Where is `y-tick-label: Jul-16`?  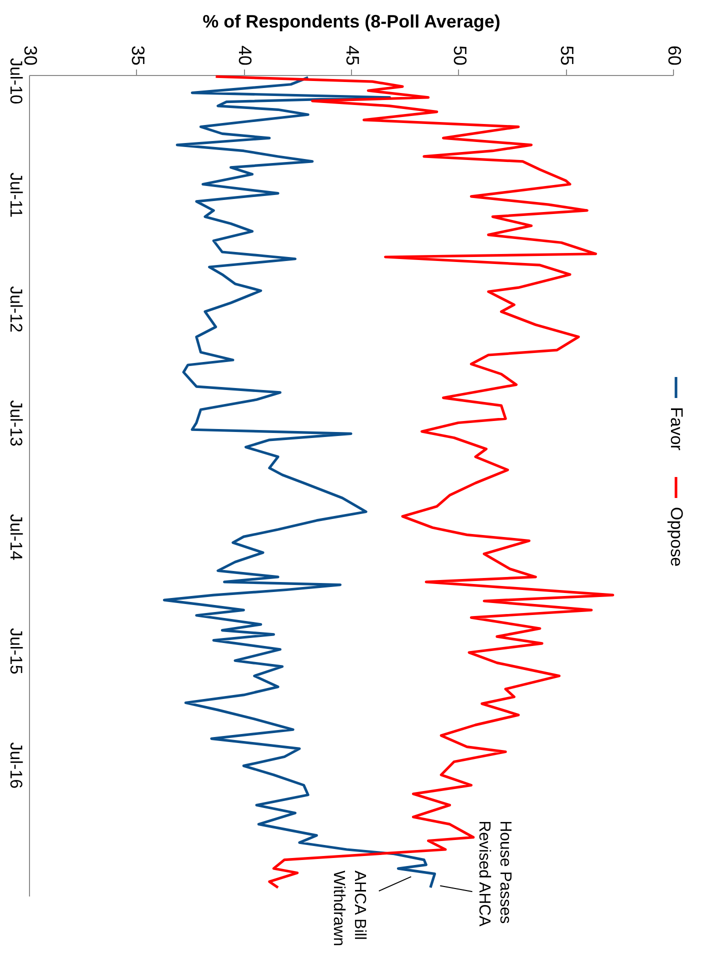
y-tick-label: Jul-16 is located at coordinates (16, 765).